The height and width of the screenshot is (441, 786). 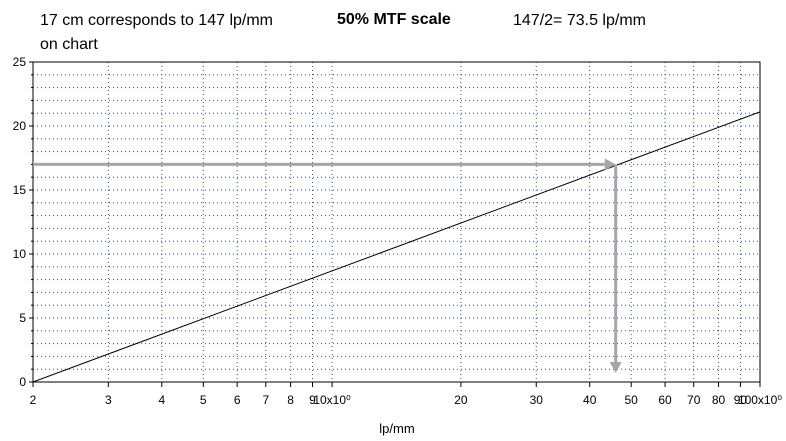 I want to click on x-tick-label: 7, so click(x=265, y=400).